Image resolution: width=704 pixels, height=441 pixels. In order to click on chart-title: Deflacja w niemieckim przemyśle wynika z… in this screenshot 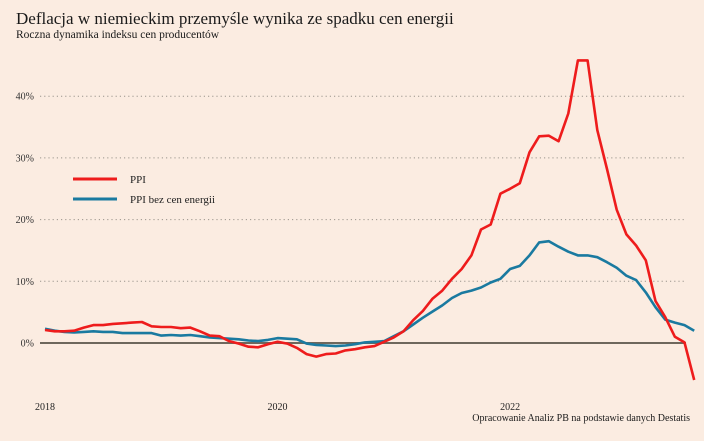, I will do `click(235, 18)`.